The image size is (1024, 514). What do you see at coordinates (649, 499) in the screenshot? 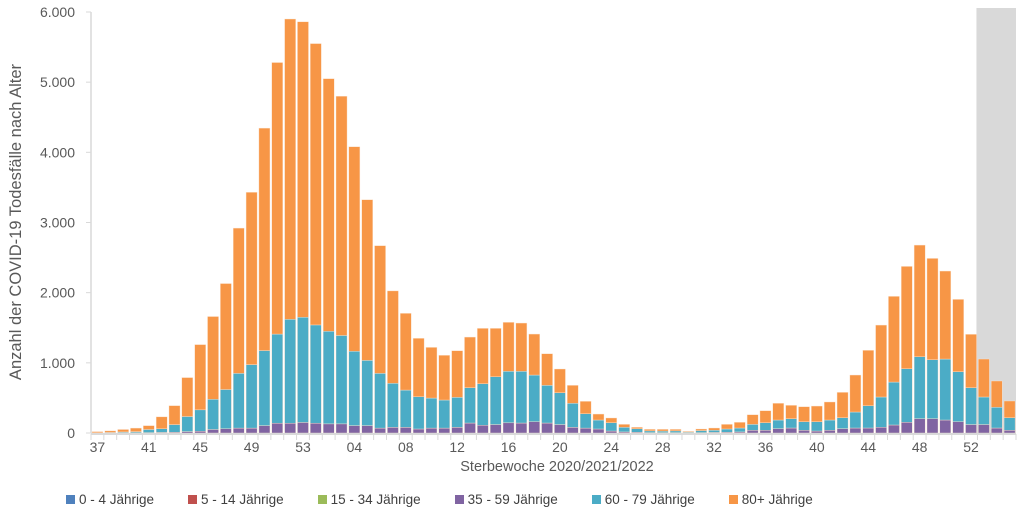
I see `legend-label: 60 - 79 Jährige` at bounding box center [649, 499].